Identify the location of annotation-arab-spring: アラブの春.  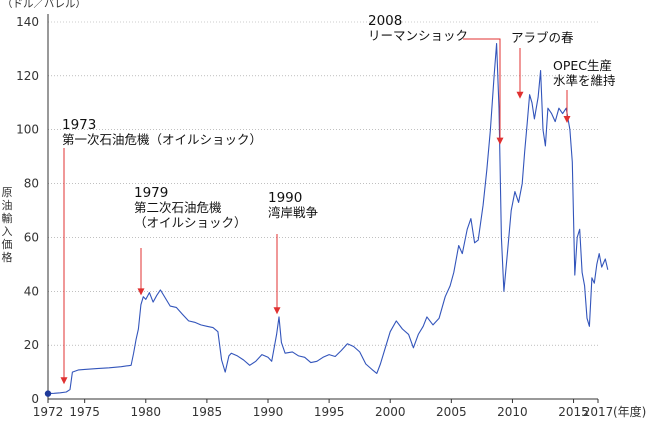
(542, 64).